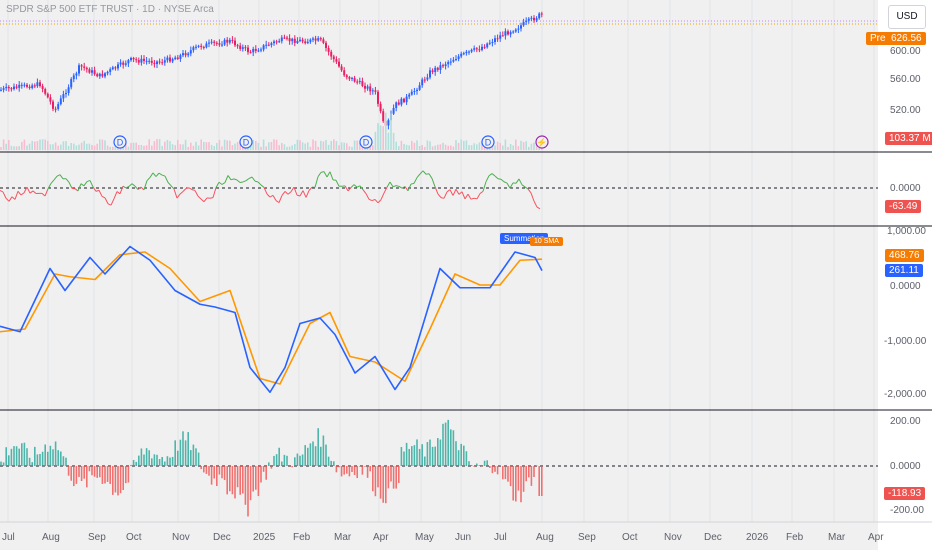 This screenshot has height=555, width=932. What do you see at coordinates (907, 510) in the screenshot?
I see `pane4-axis-label: -200.00` at bounding box center [907, 510].